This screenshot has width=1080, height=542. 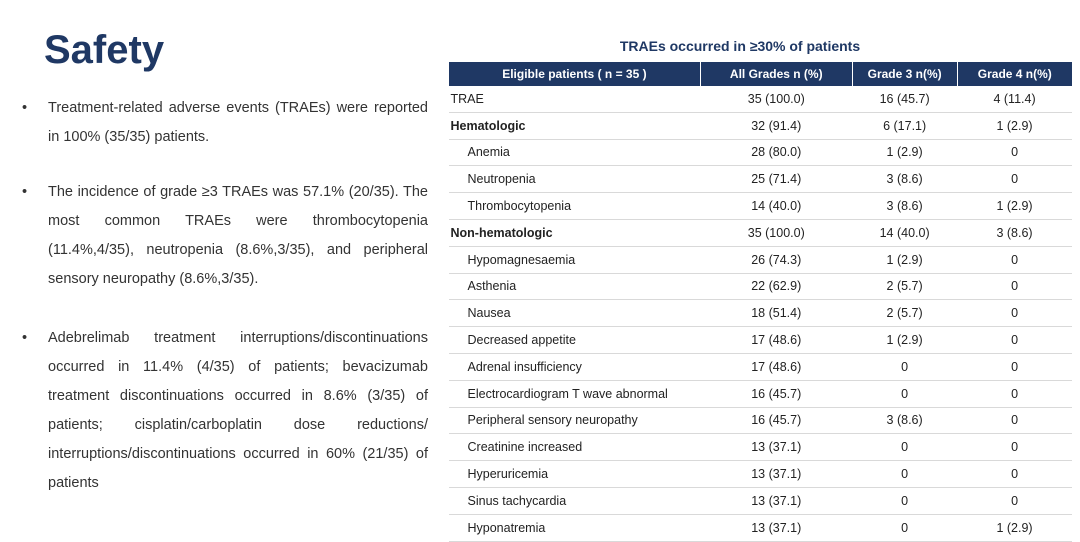 I want to click on table-row: Nausea 18 (51.4) 2 (5.7) 0, so click(x=760, y=313).